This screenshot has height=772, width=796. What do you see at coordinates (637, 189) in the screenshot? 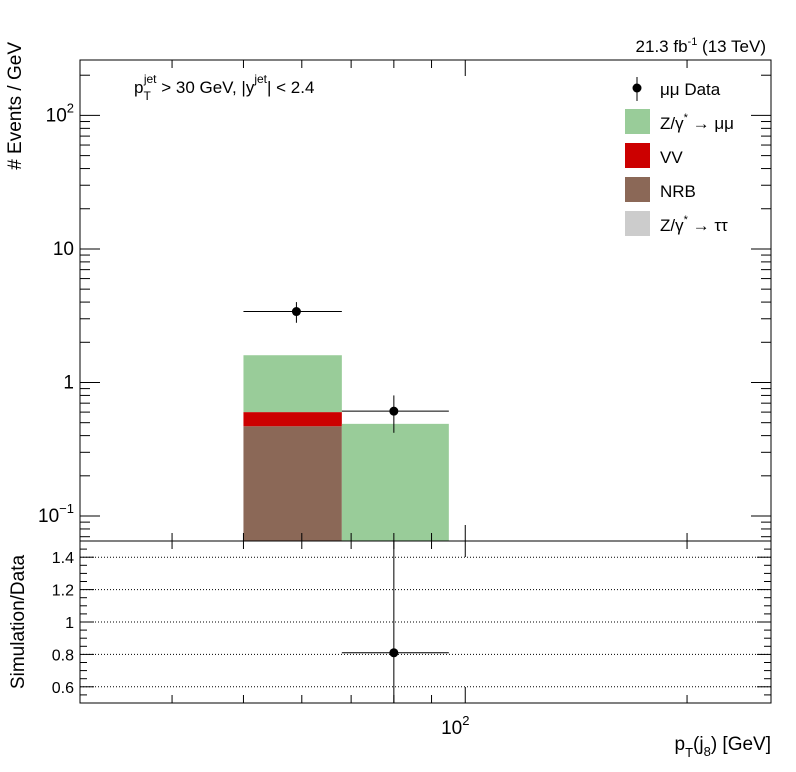
I see `legend-swatch-nrb` at bounding box center [637, 189].